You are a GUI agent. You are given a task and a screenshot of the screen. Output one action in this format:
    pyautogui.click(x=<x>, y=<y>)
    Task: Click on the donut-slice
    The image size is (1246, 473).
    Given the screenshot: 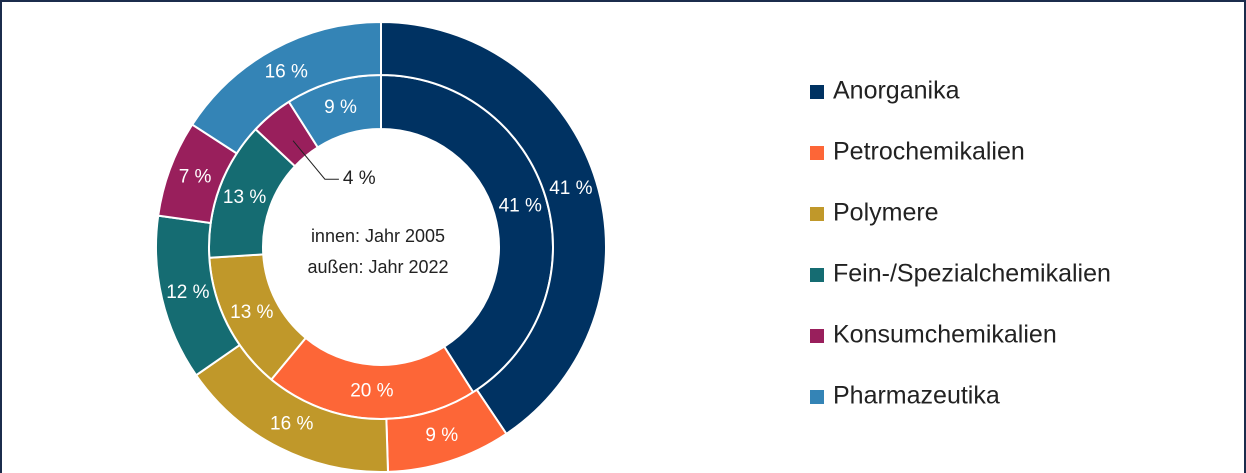 What is the action you would take?
    pyautogui.click(x=286, y=87)
    